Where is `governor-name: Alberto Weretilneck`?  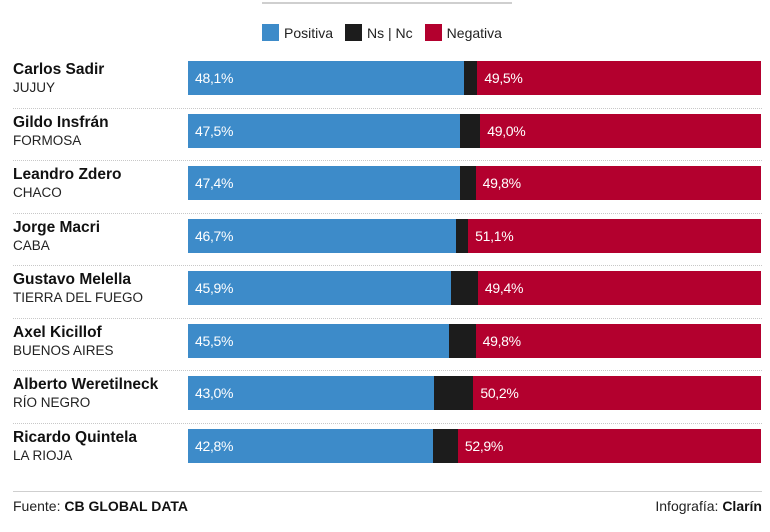 governor-name: Alberto Weretilneck is located at coordinates (86, 384).